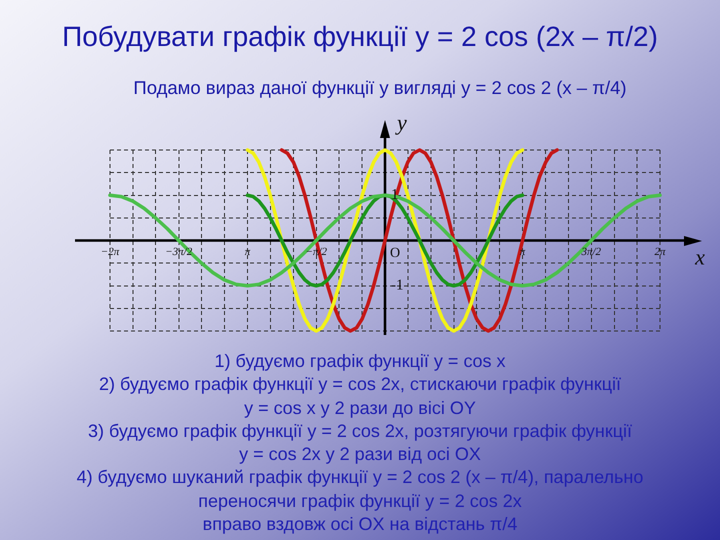 The image size is (720, 540). What do you see at coordinates (360, 501) in the screenshot?
I see `text: переносячи графік функції y = 2 cos 2x` at bounding box center [360, 501].